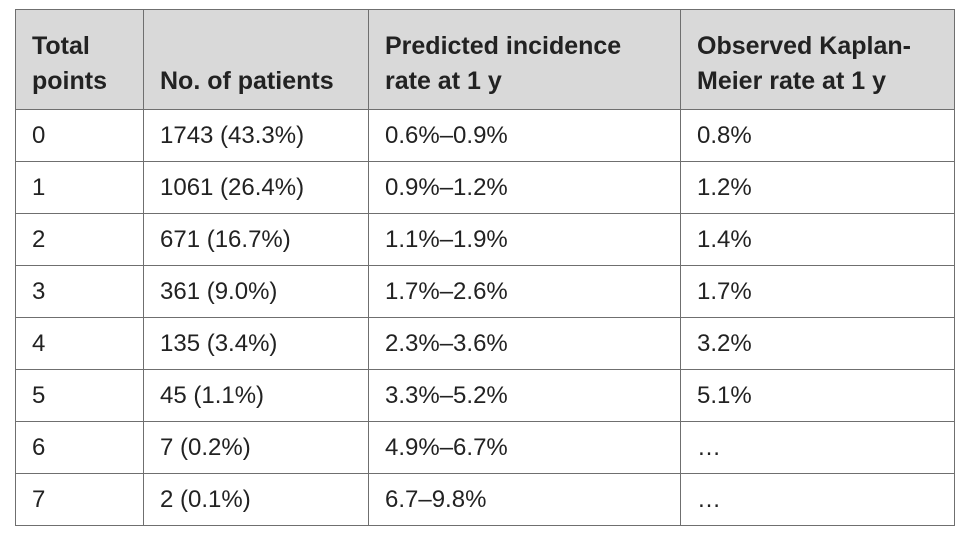 Image resolution: width=963 pixels, height=549 pixels. What do you see at coordinates (79, 395) in the screenshot?
I see `cell-total-points: 5` at bounding box center [79, 395].